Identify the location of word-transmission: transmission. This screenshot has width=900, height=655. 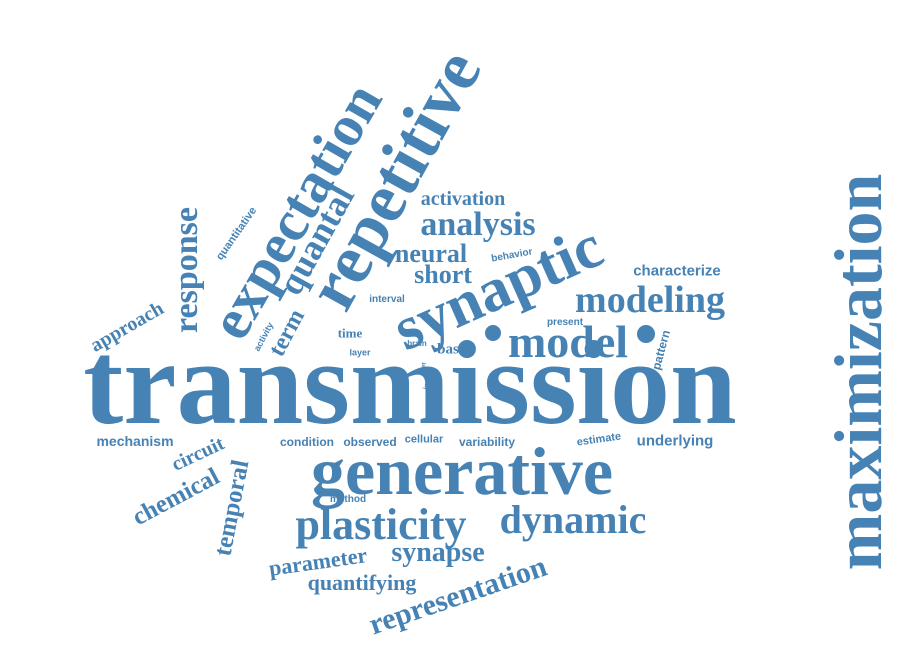
(410, 382).